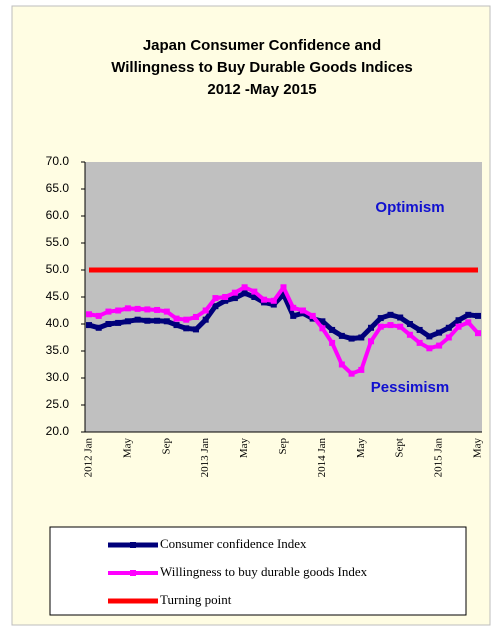  Describe the element at coordinates (58, 296) in the screenshot. I see `y-tick-label: 45.0` at that location.